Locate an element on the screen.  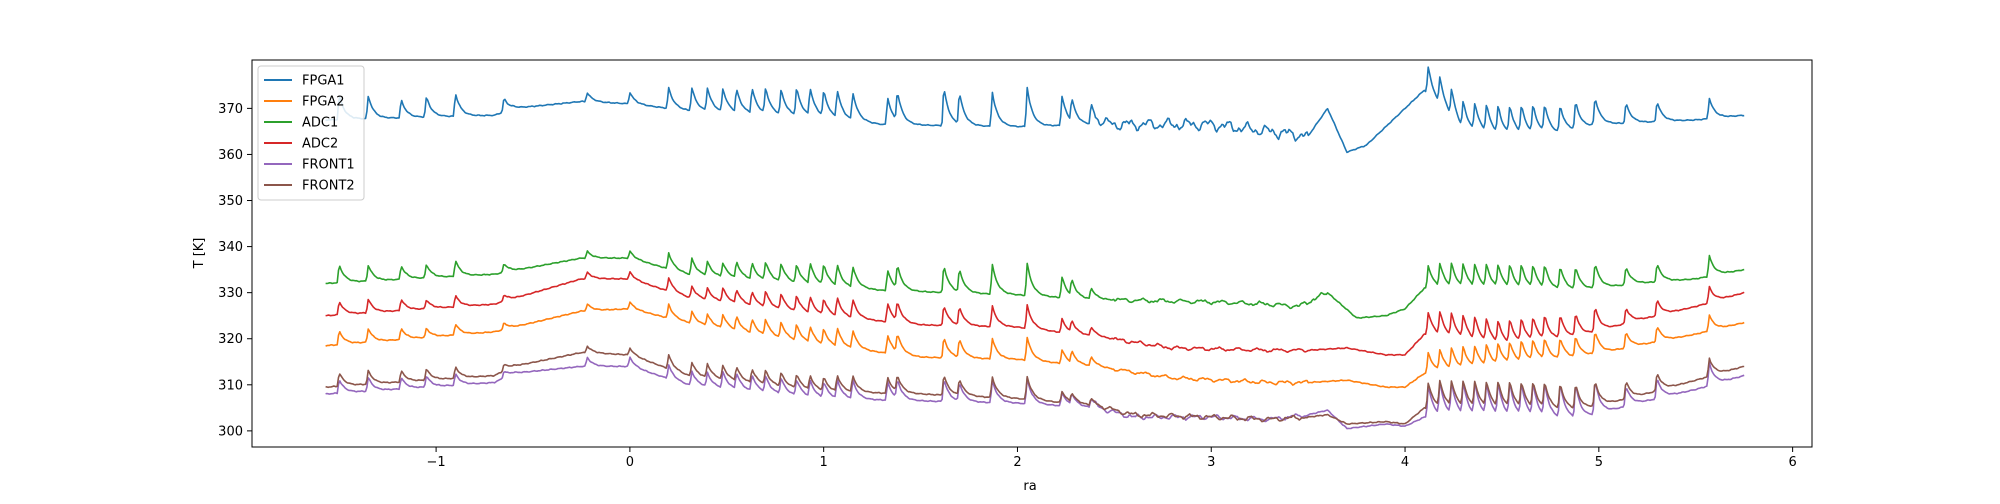
y-tick-label: 310 is located at coordinates (230, 385).